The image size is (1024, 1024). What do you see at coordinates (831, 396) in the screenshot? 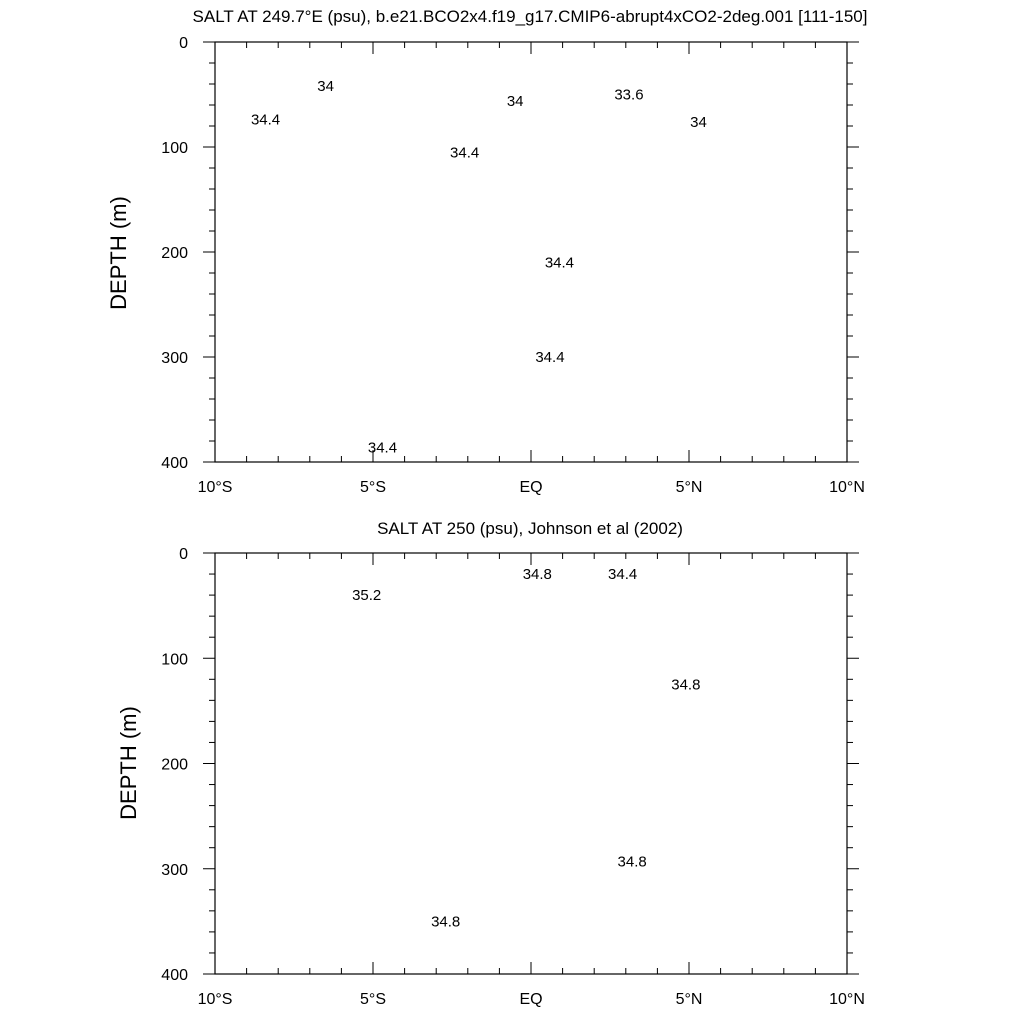
I see `top-contour-band-34.2` at bounding box center [831, 396].